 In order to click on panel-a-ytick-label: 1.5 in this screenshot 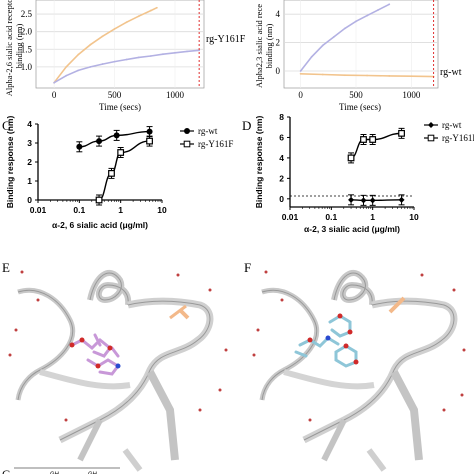, I will do `click(27, 49)`.